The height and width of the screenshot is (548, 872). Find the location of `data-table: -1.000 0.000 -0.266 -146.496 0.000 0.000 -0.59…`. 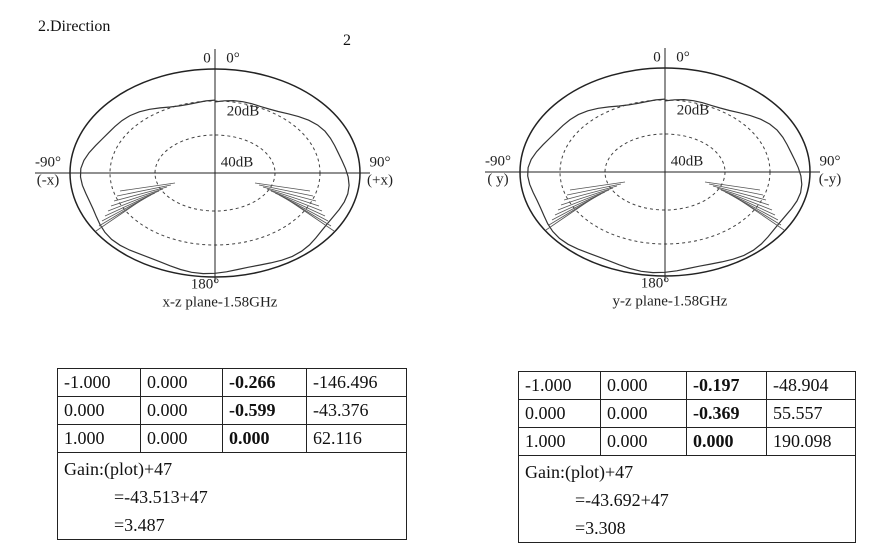

data-table: -1.000 0.000 -0.266 -146.496 0.000 0.000 -0.59… is located at coordinates (232, 454).